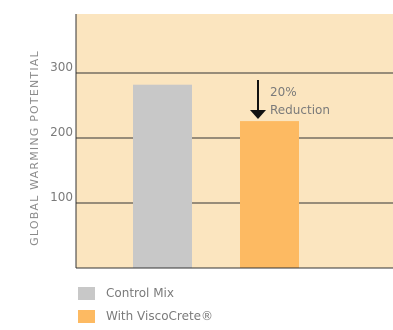 The image size is (393, 330). What do you see at coordinates (34, 148) in the screenshot?
I see `y-axis-label: GLOBAL WARMING POTENTIAL` at bounding box center [34, 148].